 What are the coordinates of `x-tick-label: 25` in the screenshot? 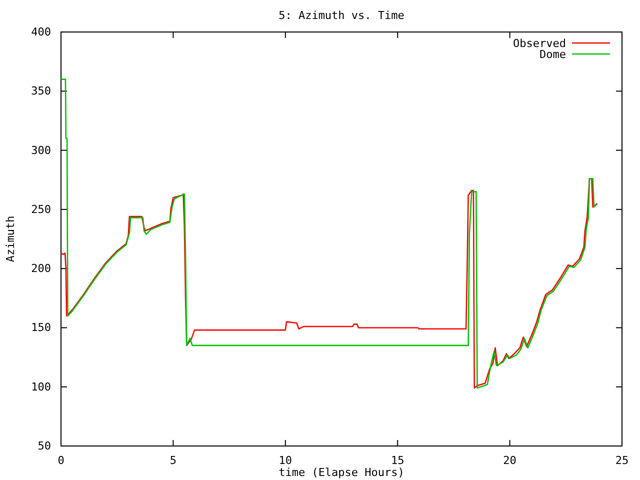 It's located at (622, 460).